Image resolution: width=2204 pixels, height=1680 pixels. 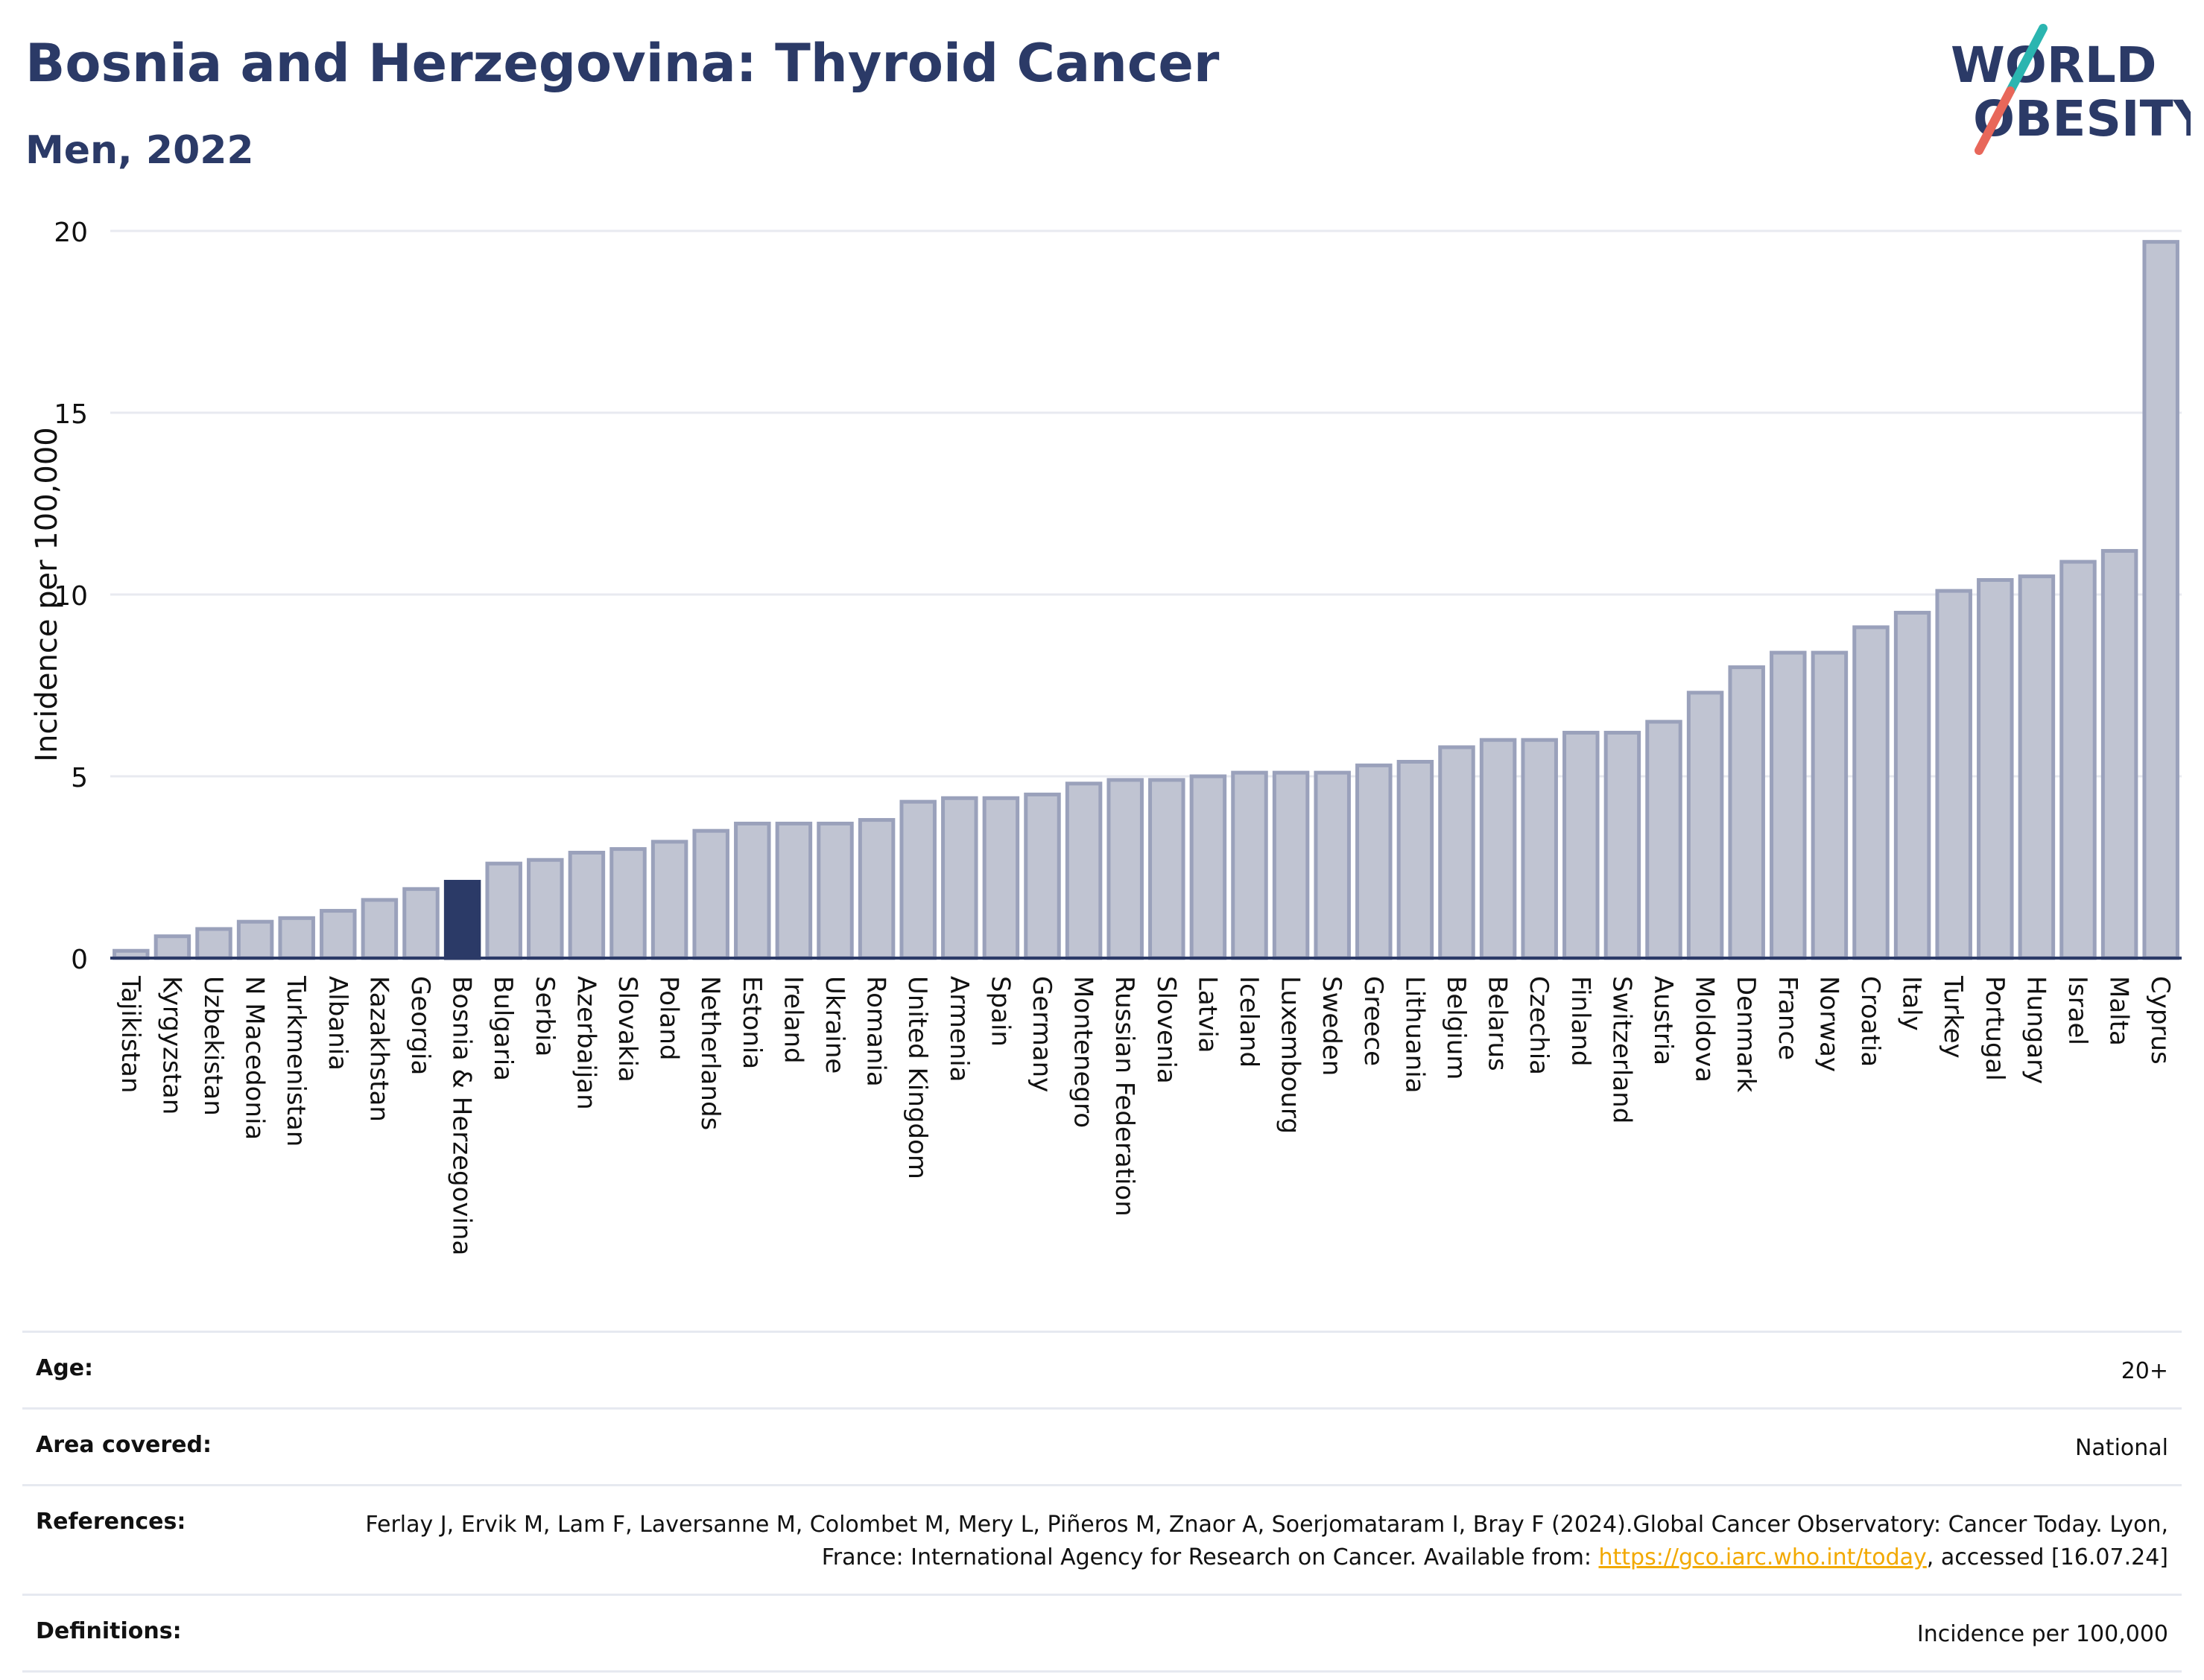 What do you see at coordinates (2036, 1030) in the screenshot?
I see `x-tick-label: Hungary` at bounding box center [2036, 1030].